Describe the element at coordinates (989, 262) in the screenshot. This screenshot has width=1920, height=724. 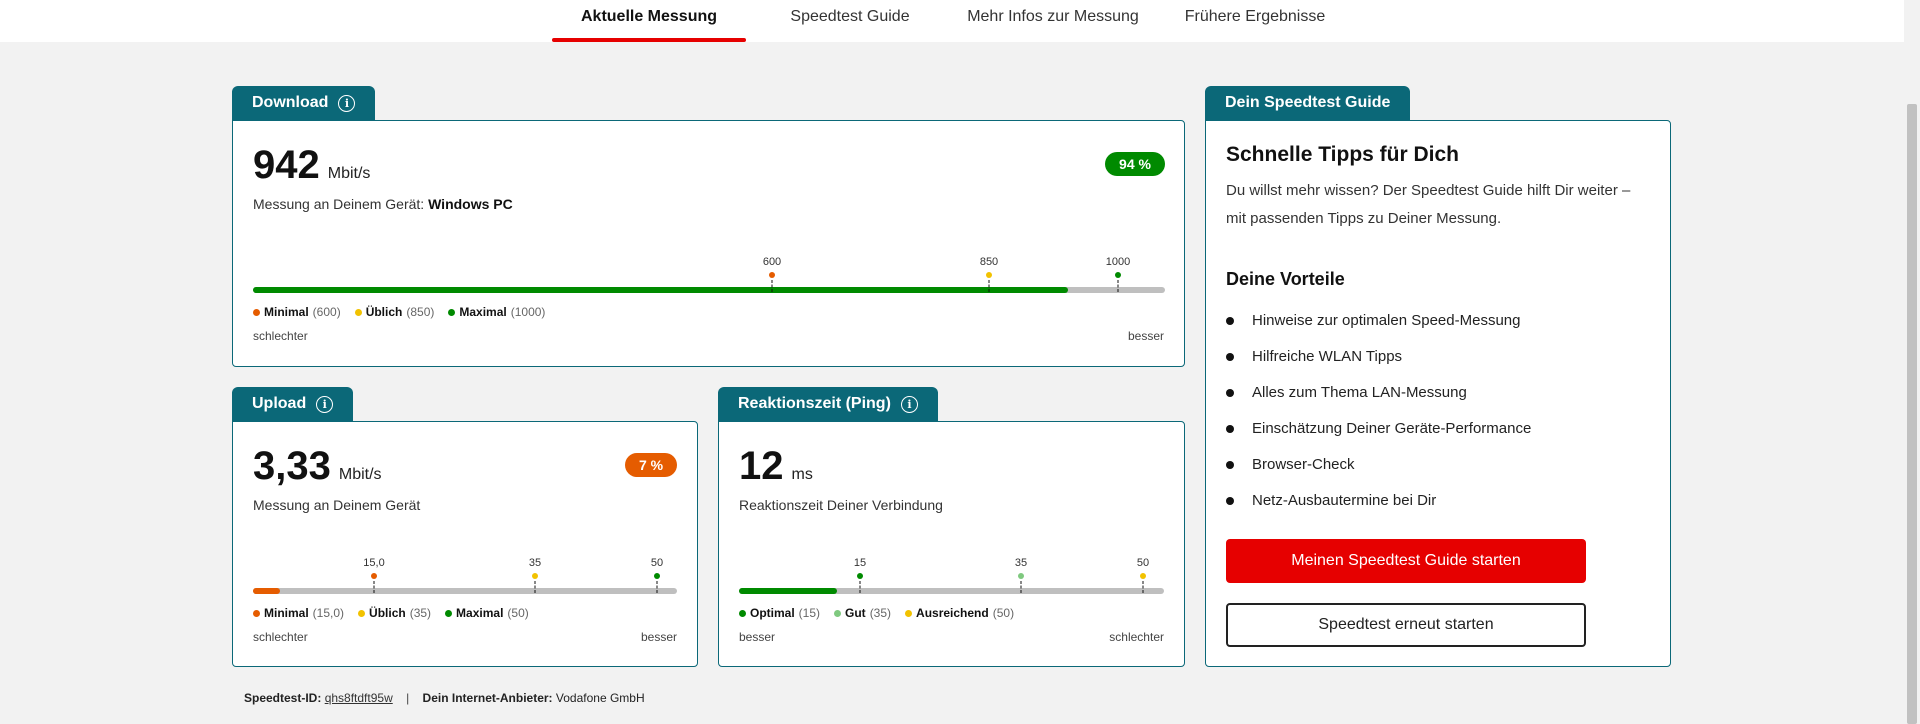
I see `download-tick-label: 850` at that location.